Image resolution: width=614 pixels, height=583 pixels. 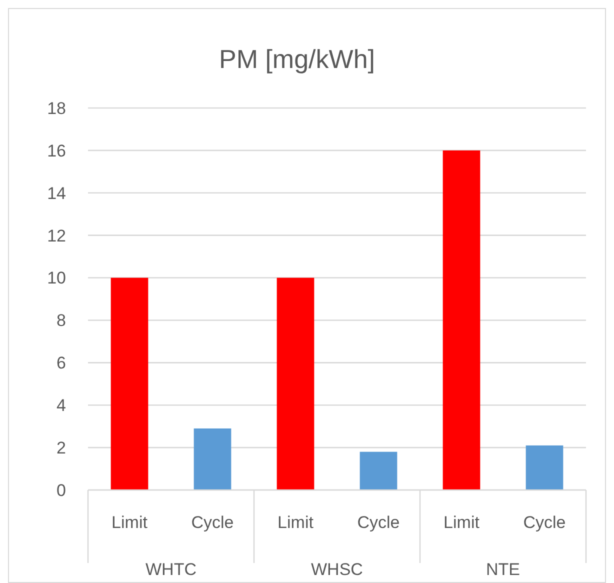 I want to click on y-tick-label: 18, so click(x=56, y=108).